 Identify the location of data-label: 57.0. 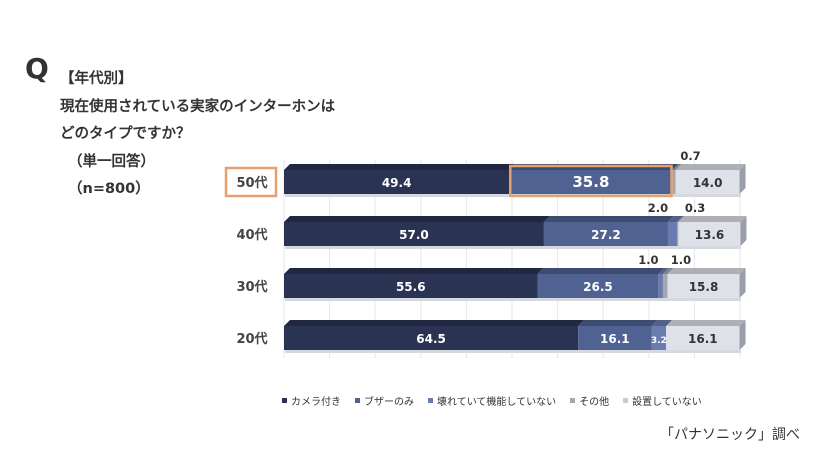
(414, 235).